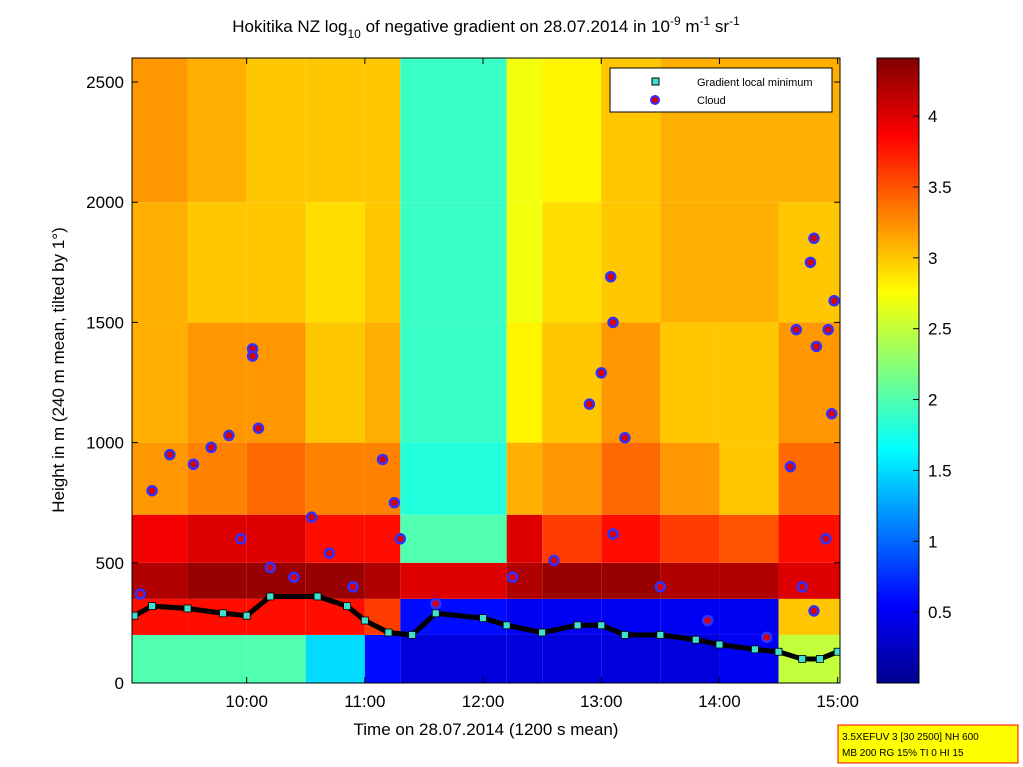 Image resolution: width=1023 pixels, height=767 pixels. Describe the element at coordinates (486, 627) in the screenshot. I see `gradient-min-line` at that location.